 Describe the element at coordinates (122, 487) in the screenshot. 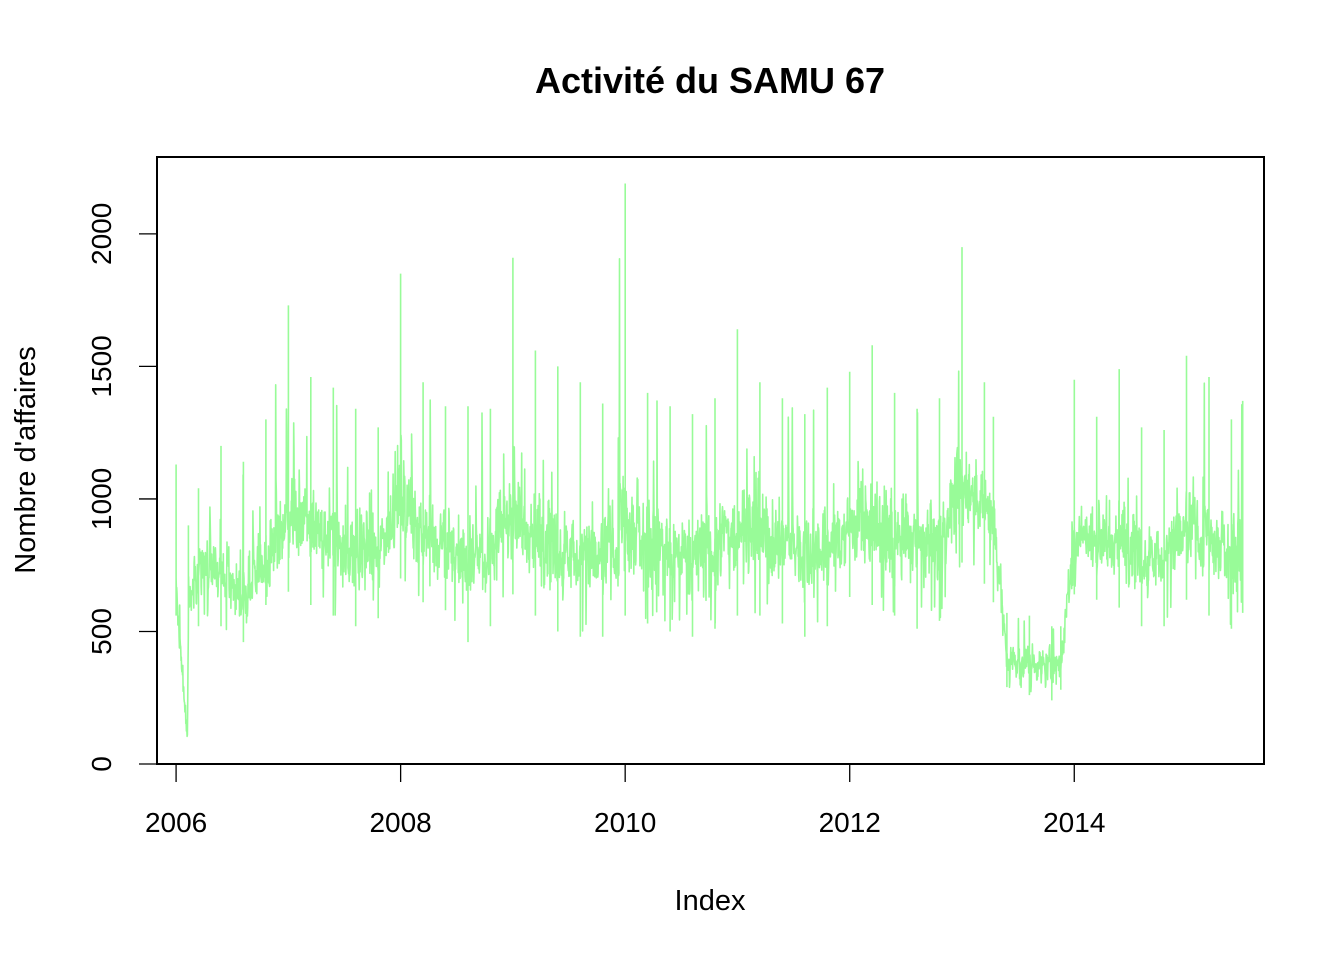

I see `y-axis: 0 500 1000 1500 2000` at that location.